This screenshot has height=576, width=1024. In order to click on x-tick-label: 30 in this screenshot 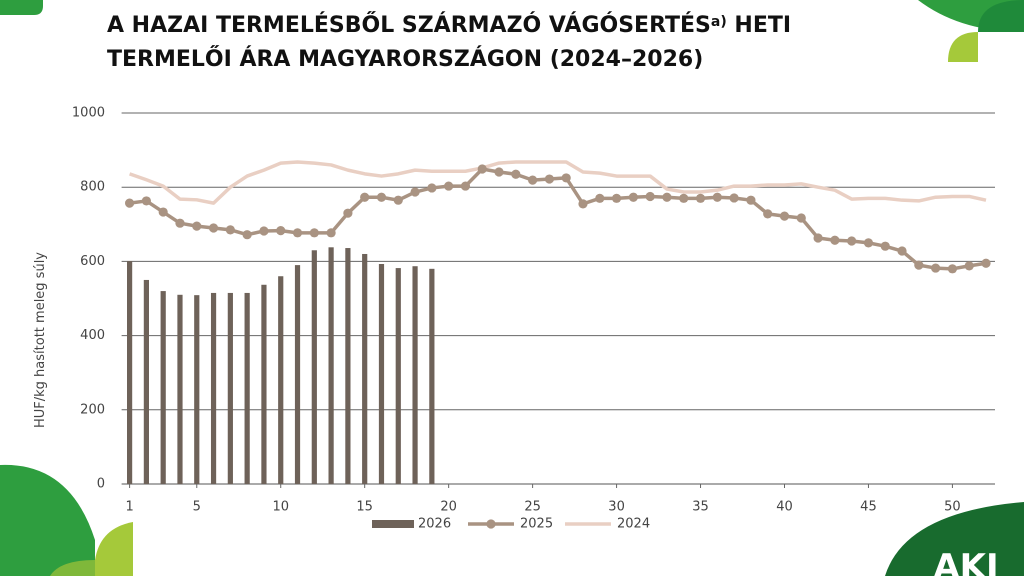, I will do `click(616, 507)`.